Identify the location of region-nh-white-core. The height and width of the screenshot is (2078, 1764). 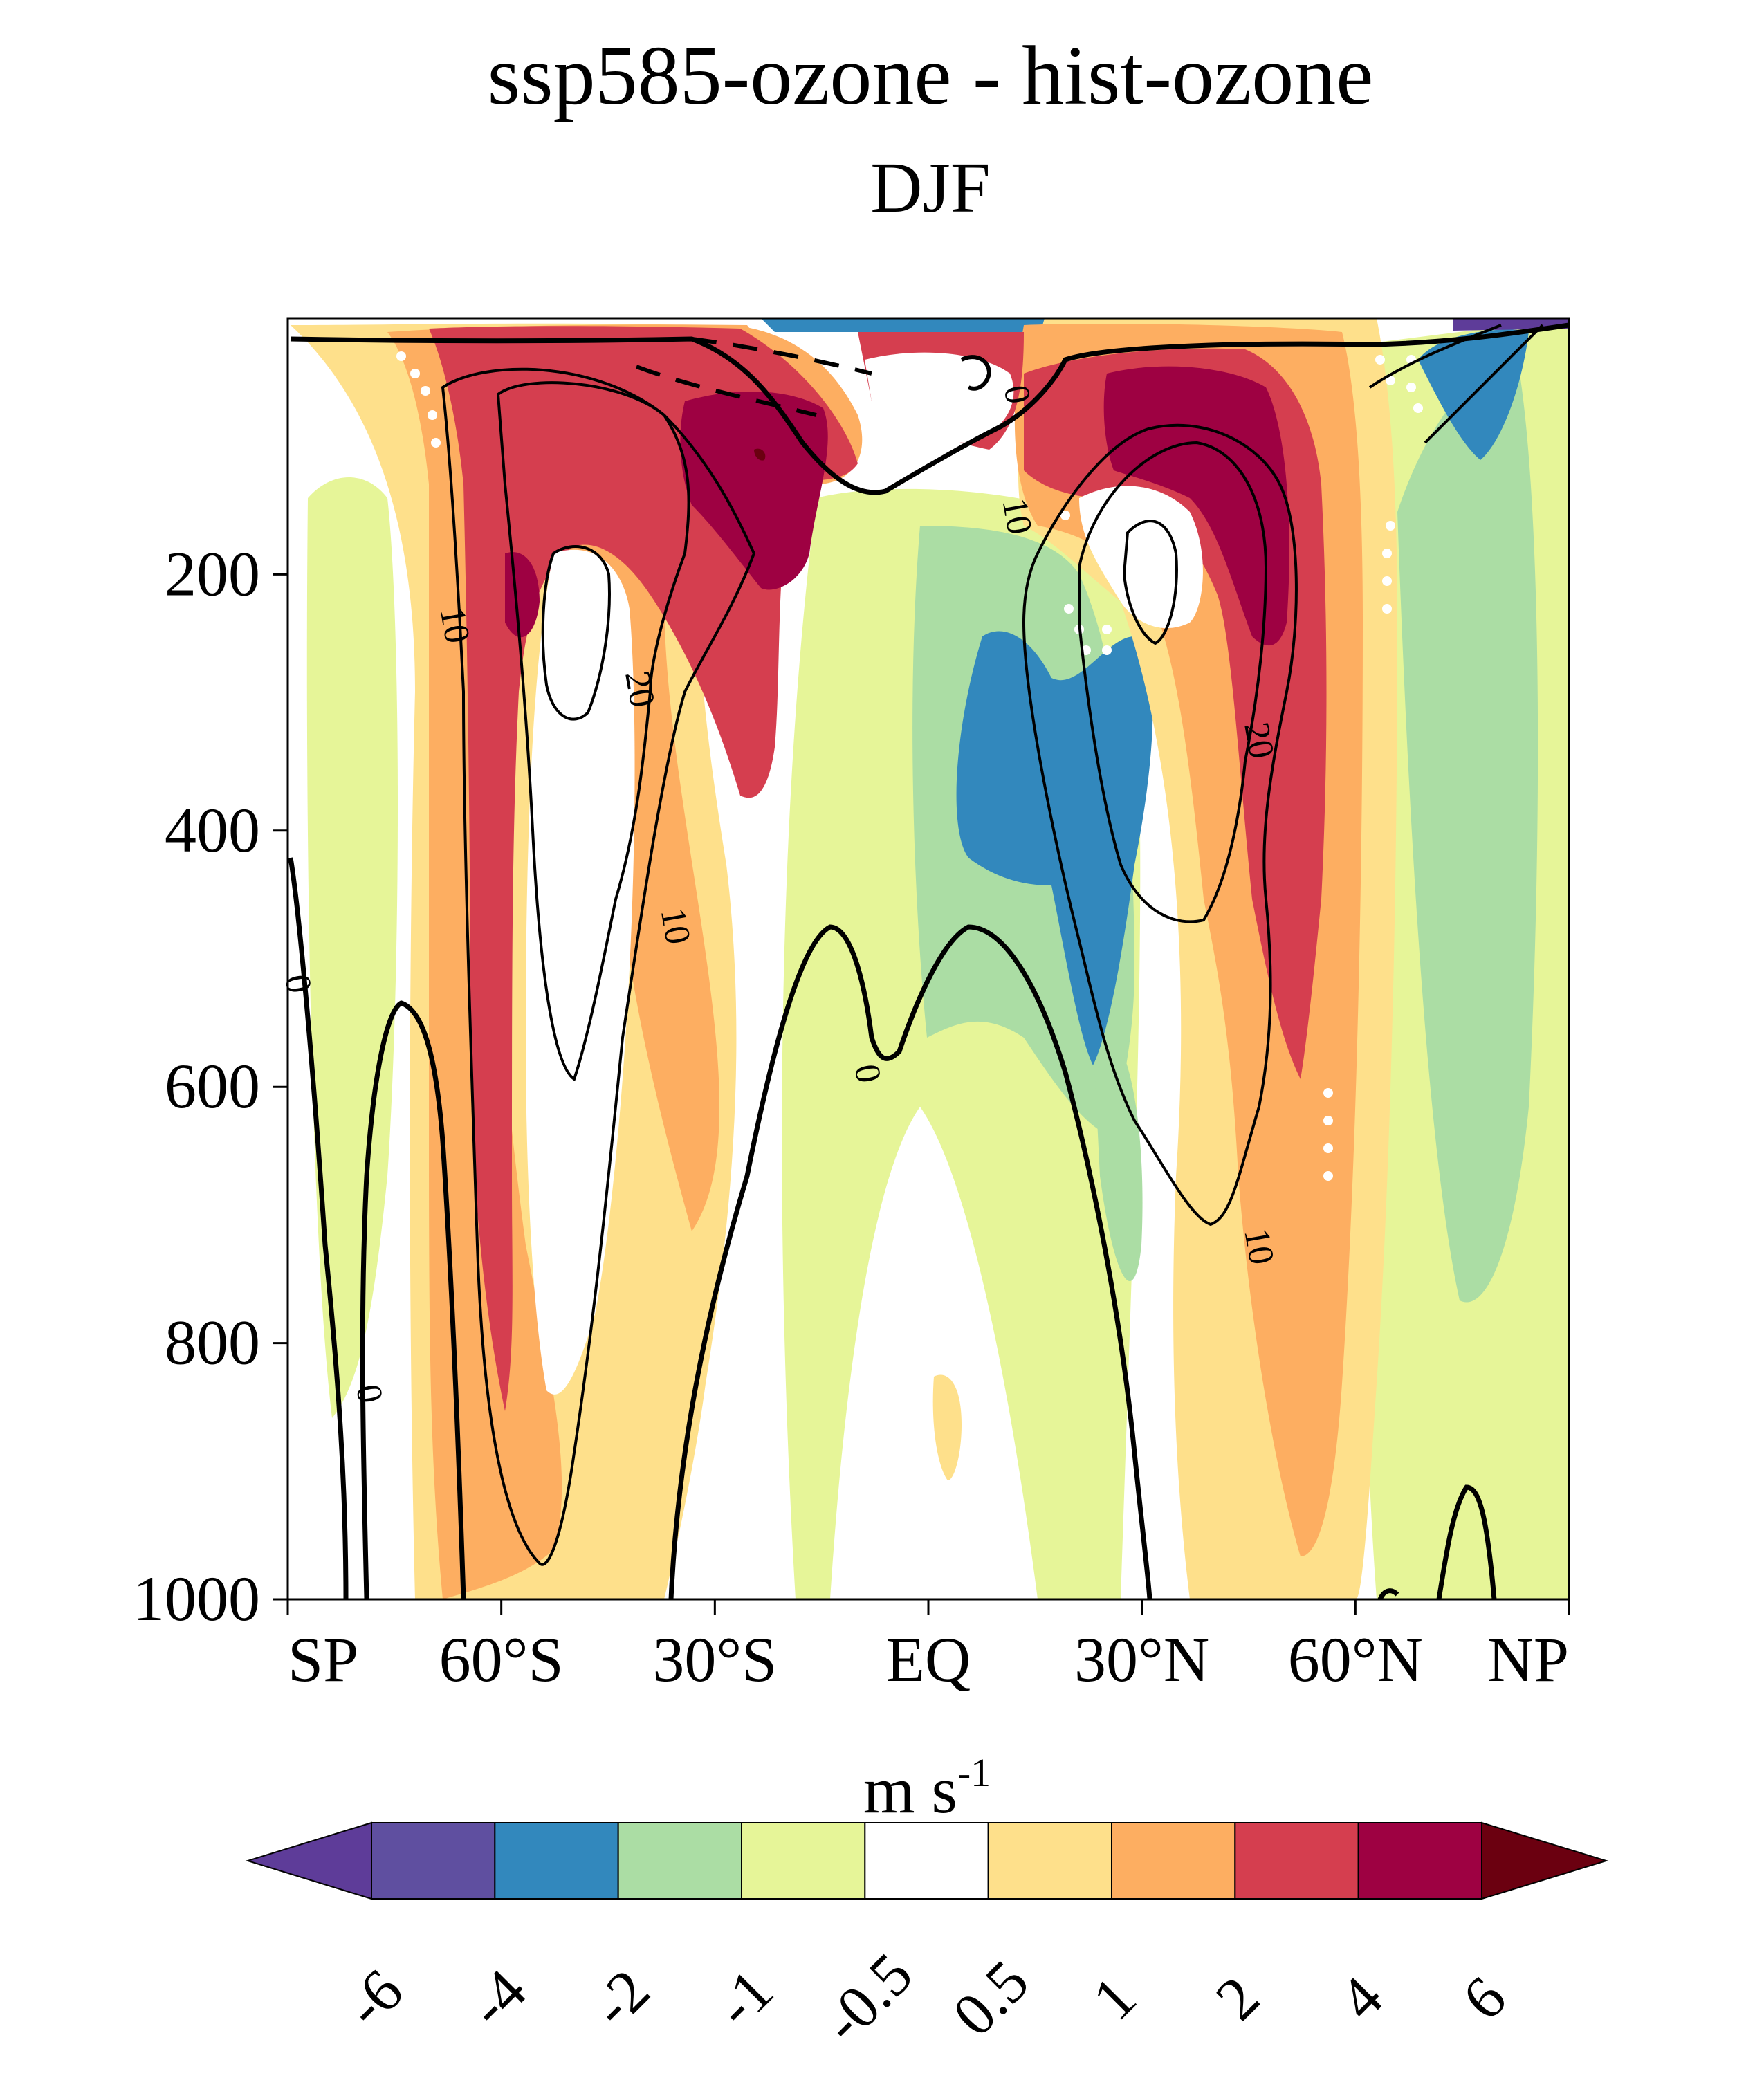
(1141, 557).